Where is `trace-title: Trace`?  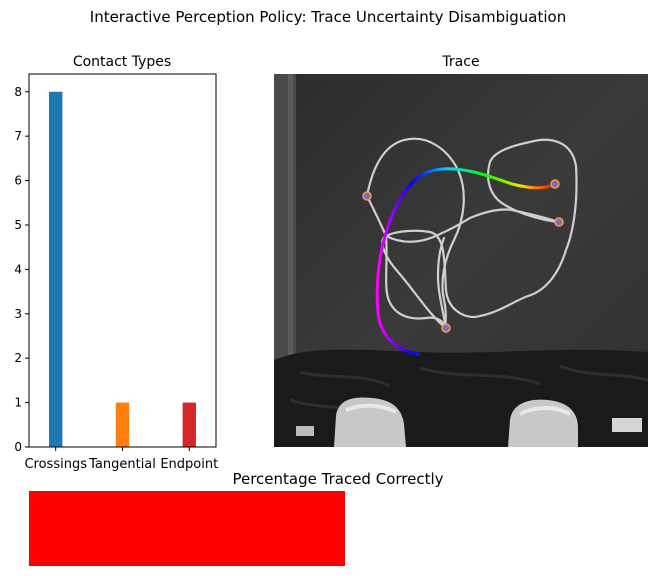
trace-title: Trace is located at coordinates (460, 62).